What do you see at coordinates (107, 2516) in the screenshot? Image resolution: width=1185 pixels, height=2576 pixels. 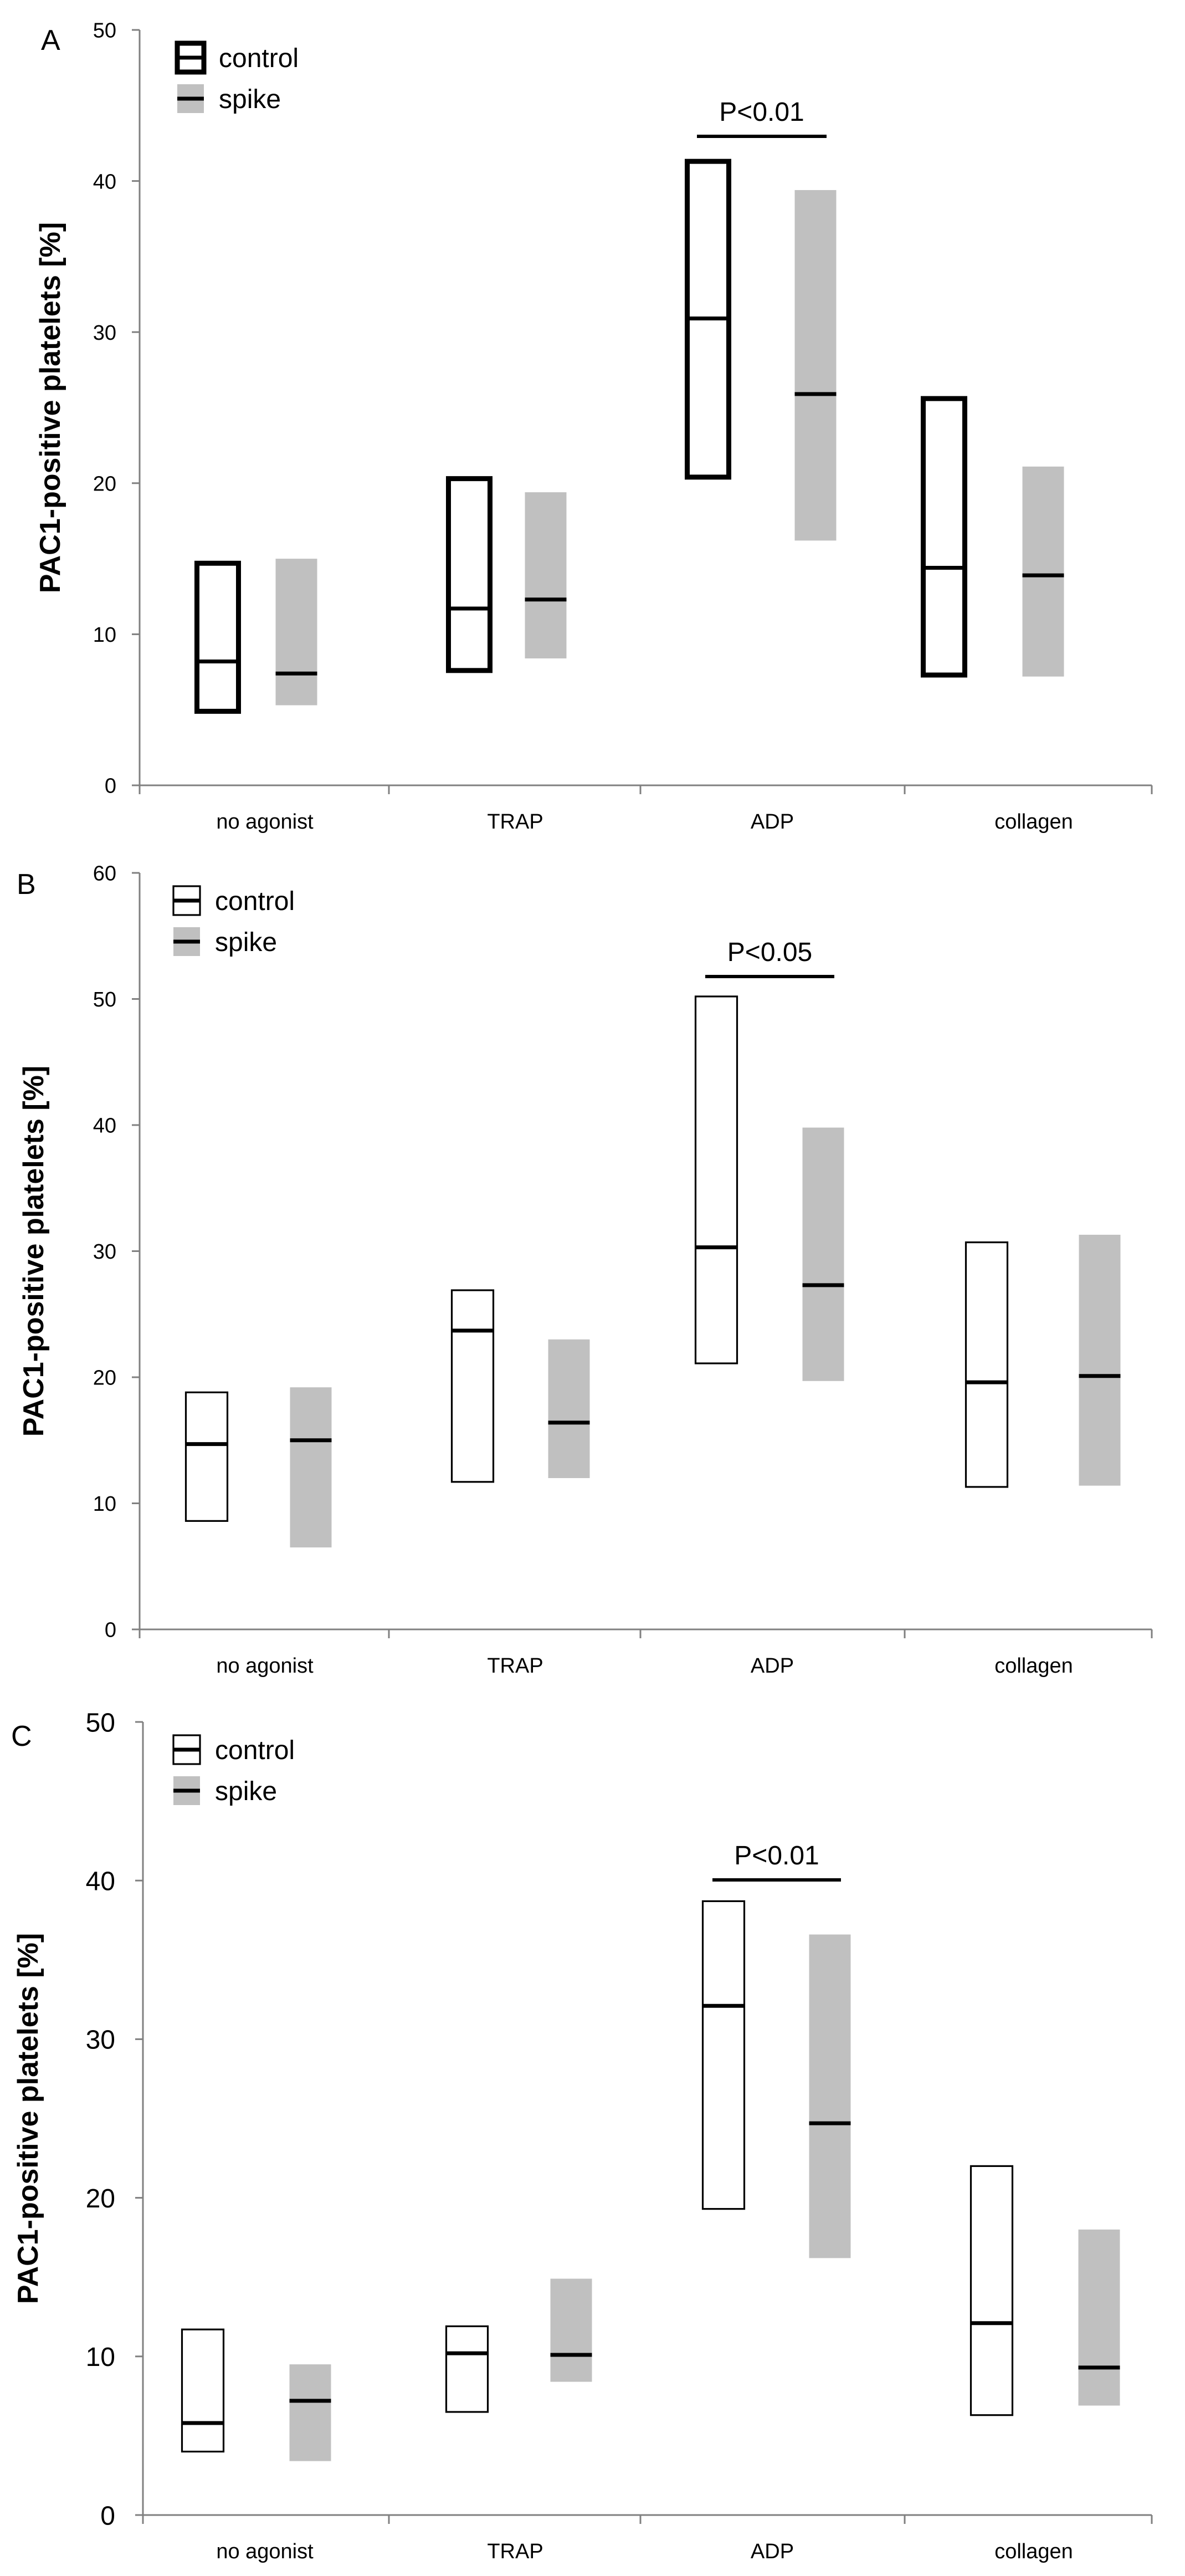 I see `panel-c-y-tick-label: 0` at bounding box center [107, 2516].